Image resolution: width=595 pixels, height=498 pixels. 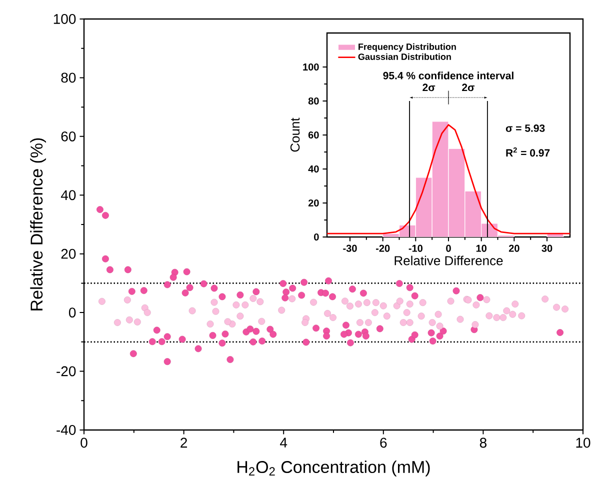 I want to click on y-axis-title: Count, so click(x=295, y=135).